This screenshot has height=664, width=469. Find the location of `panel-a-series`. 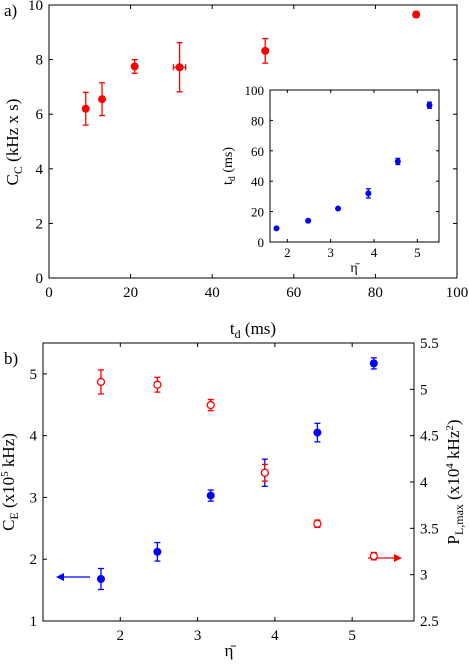

panel-a-series is located at coordinates (251, 68).